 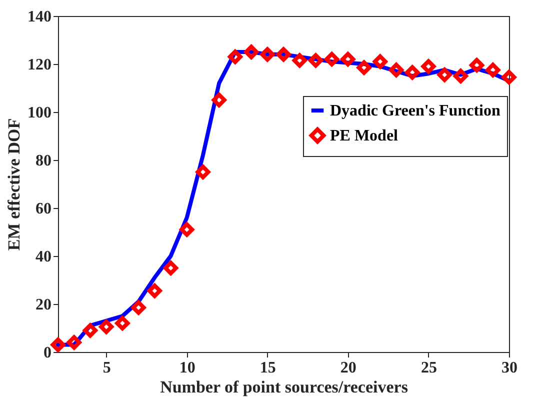 What do you see at coordinates (510, 368) in the screenshot?
I see `x-tick-label: 30` at bounding box center [510, 368].